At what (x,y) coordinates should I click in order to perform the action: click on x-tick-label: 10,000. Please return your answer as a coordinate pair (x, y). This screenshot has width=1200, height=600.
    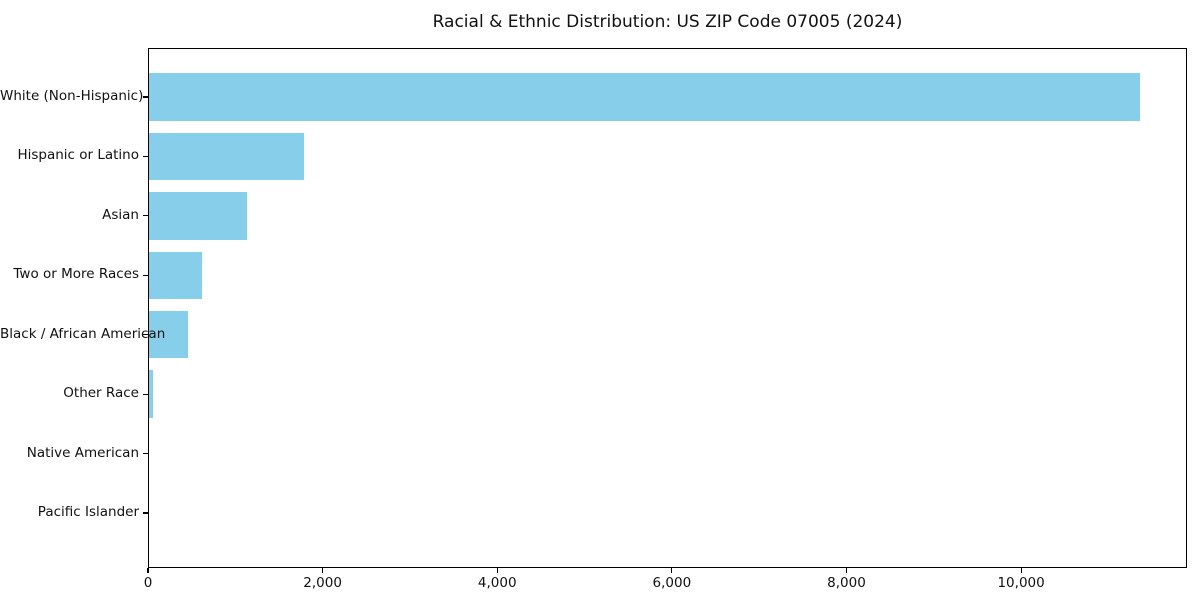
    Looking at the image, I should click on (1021, 583).